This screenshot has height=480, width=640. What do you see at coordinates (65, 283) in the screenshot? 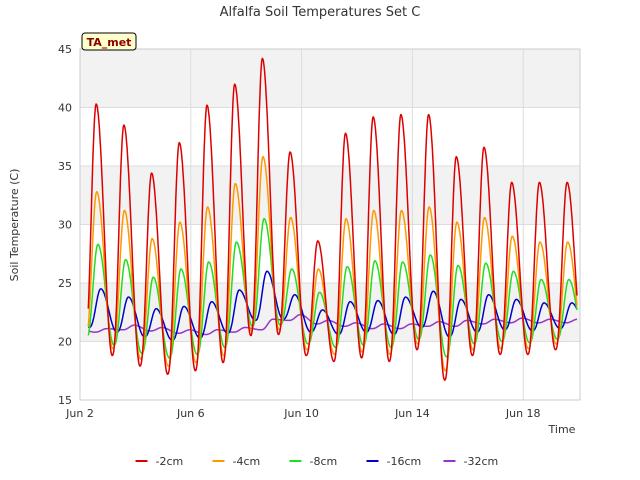
I see `y-tick-label: 25` at bounding box center [65, 283].